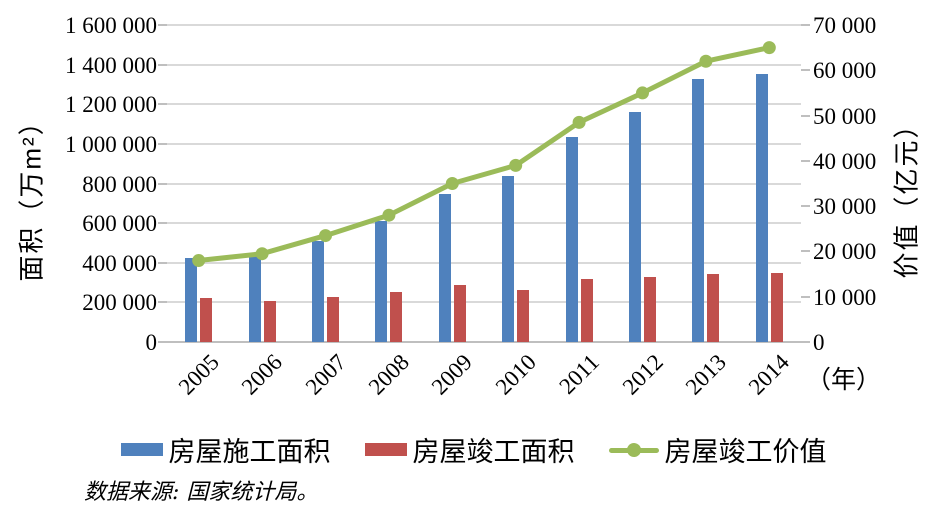 The width and height of the screenshot is (947, 518). Describe the element at coordinates (579, 374) in the screenshot. I see `x-axis-tick-label: 2011` at that location.